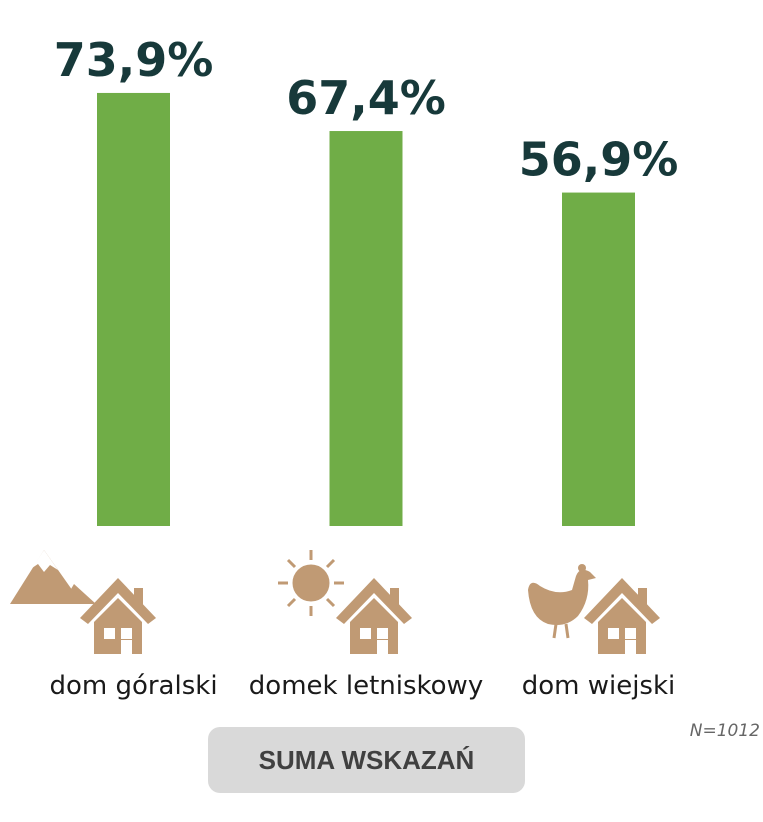 The height and width of the screenshot is (822, 763). I want to click on value-label: 67,4%, so click(366, 98).